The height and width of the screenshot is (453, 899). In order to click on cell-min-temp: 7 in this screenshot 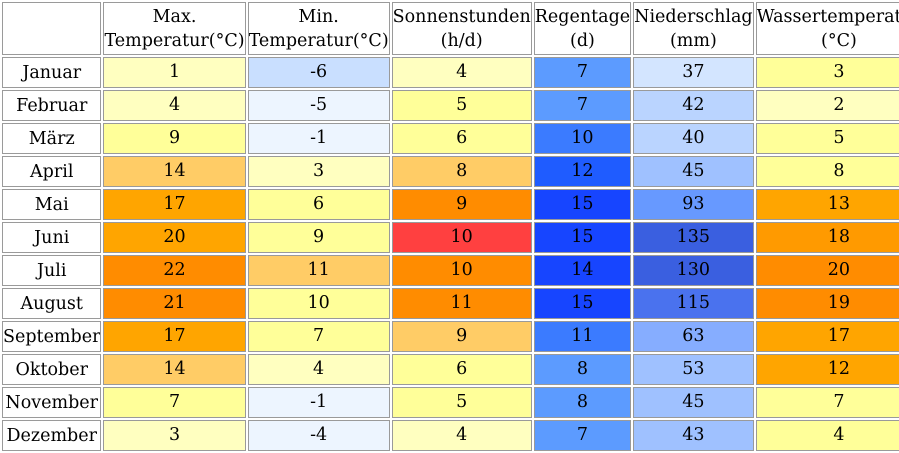, I will do `click(318, 336)`.